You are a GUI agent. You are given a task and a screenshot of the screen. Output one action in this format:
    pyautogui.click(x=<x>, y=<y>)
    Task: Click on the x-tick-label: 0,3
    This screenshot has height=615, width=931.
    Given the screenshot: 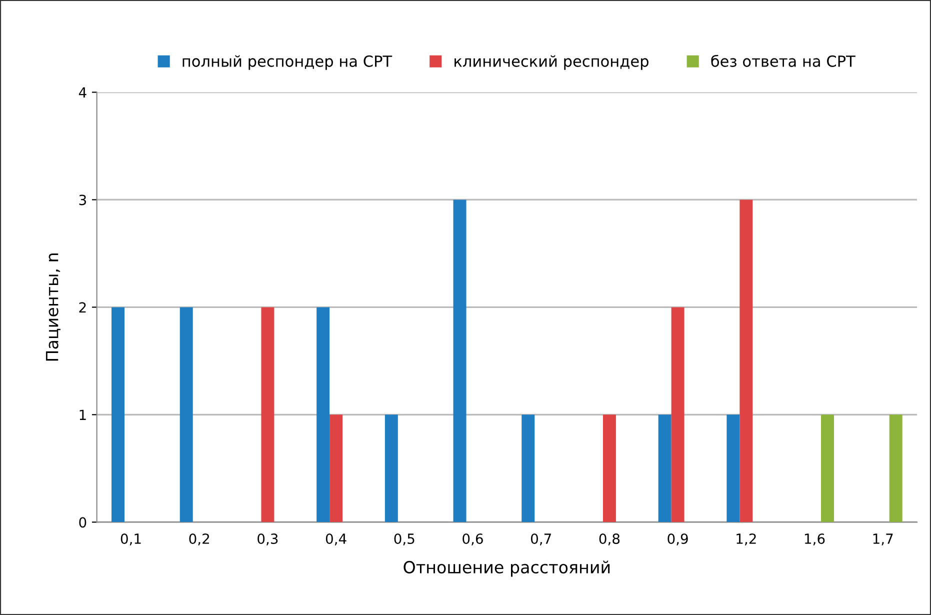 What is the action you would take?
    pyautogui.click(x=268, y=539)
    